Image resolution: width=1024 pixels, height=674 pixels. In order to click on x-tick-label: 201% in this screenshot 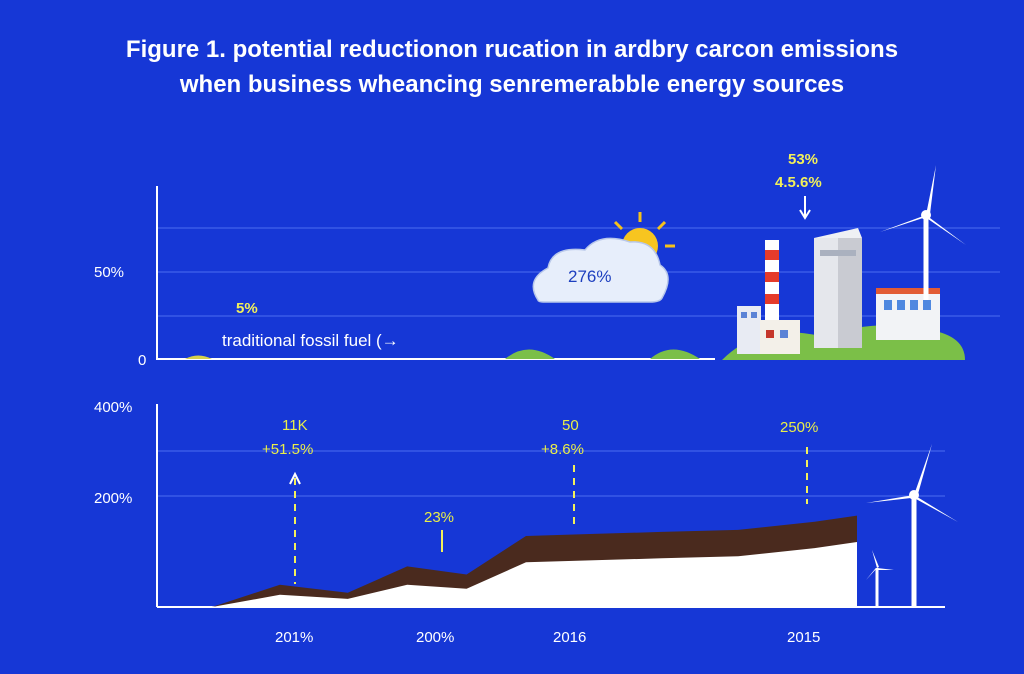, I will do `click(294, 637)`.